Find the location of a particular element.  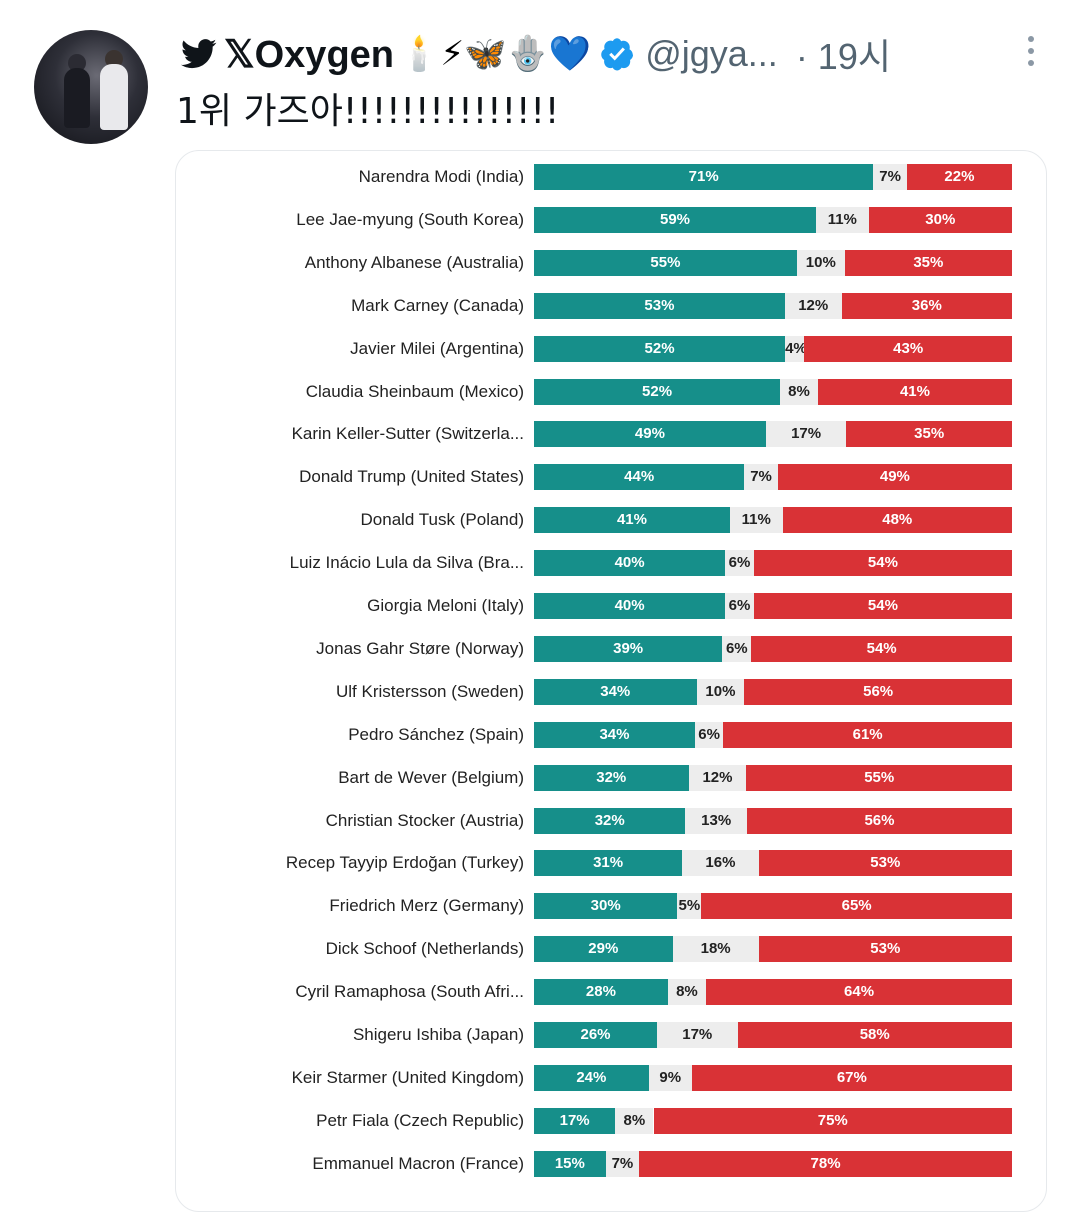

approve-bar: 24% is located at coordinates (591, 1077).